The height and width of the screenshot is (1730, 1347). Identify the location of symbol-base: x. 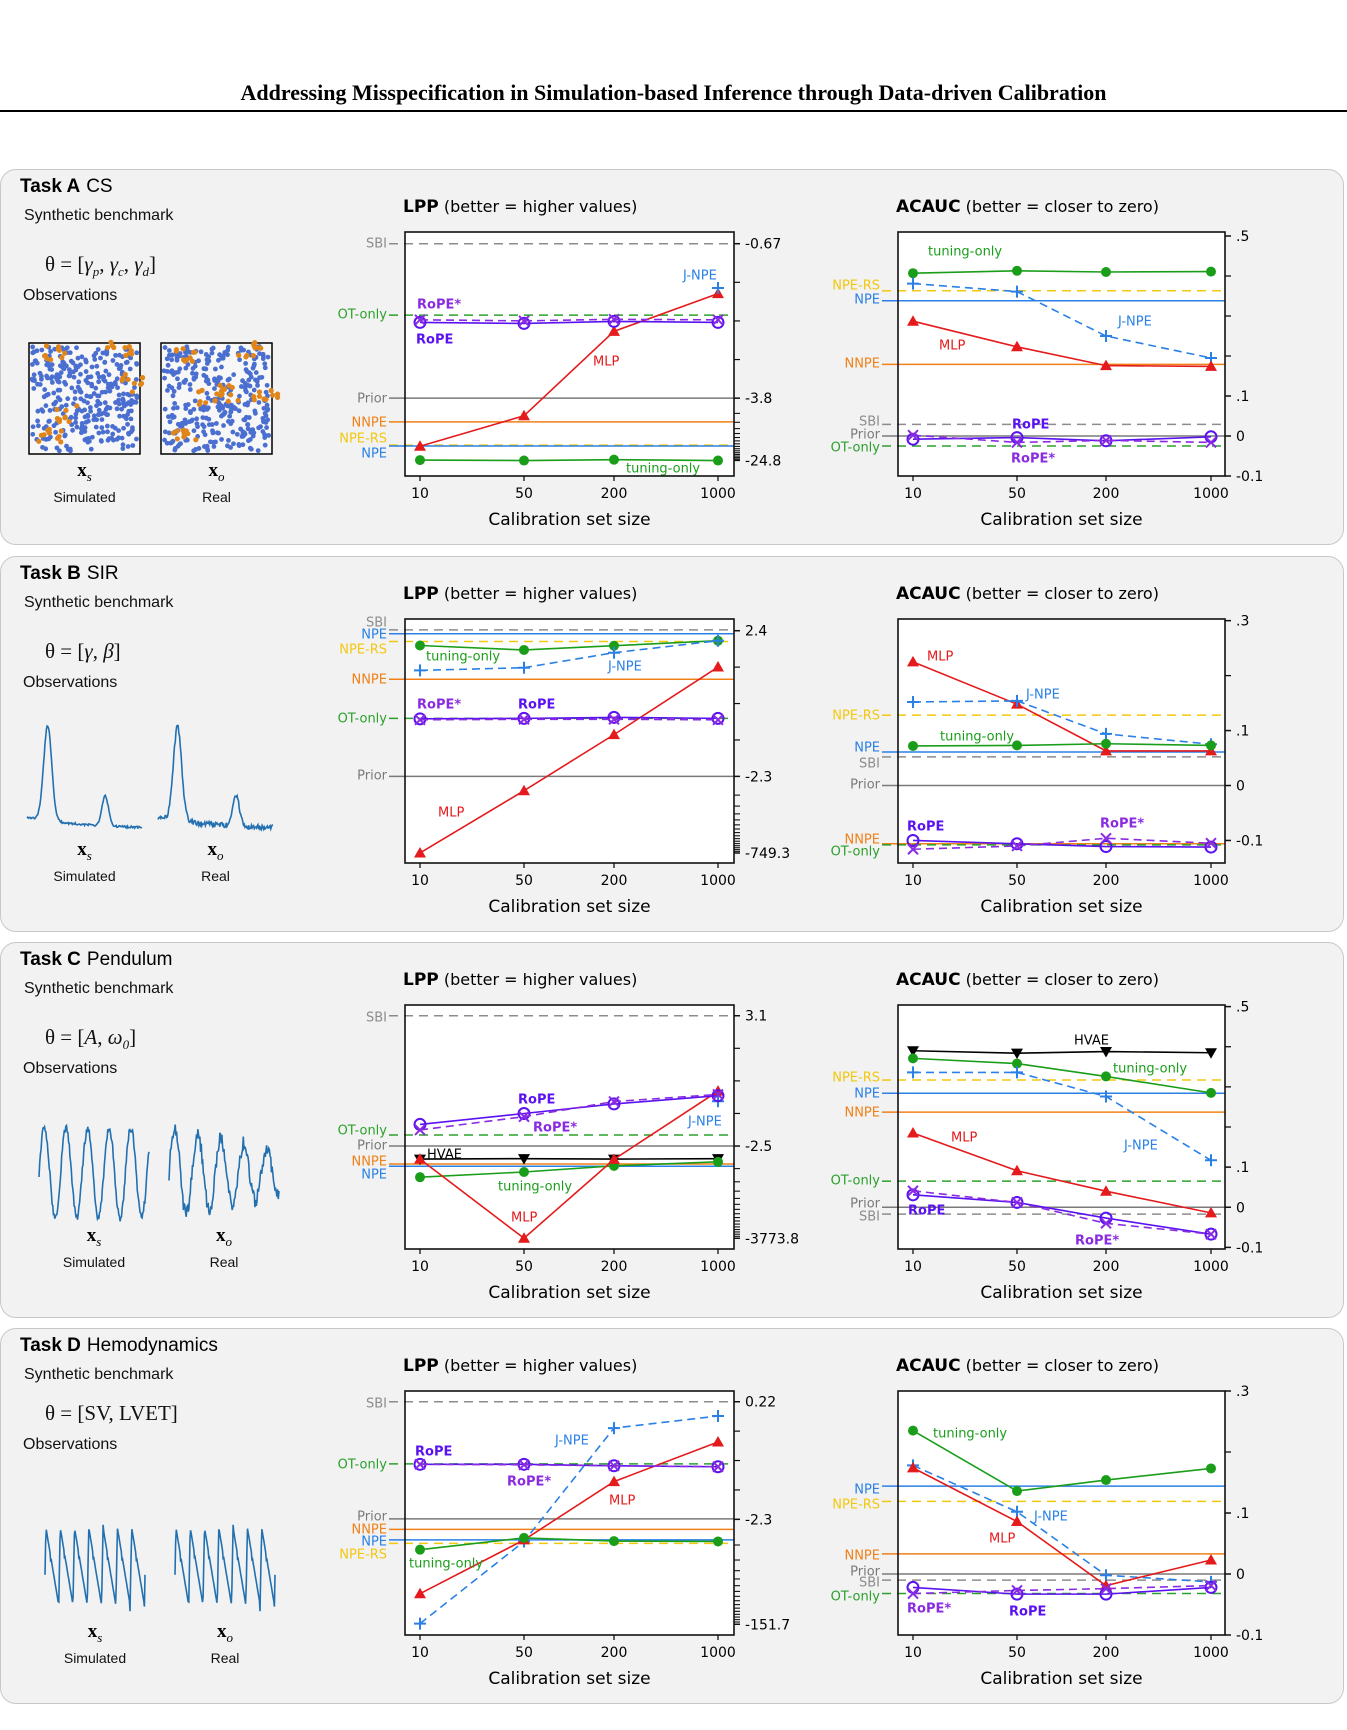
(82, 849).